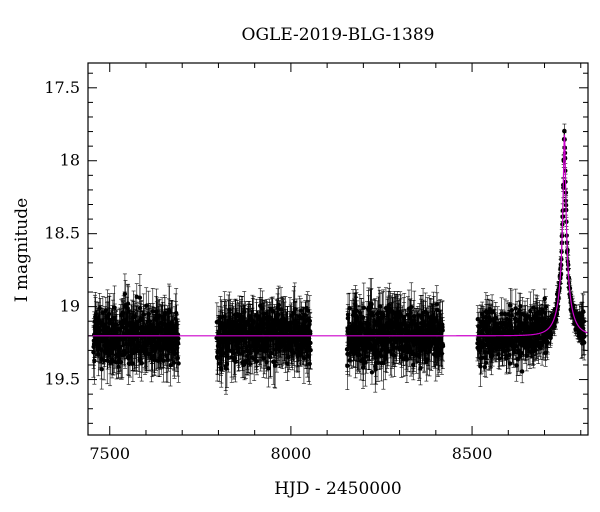 The width and height of the screenshot is (600, 512). What do you see at coordinates (338, 35) in the screenshot?
I see `chart-title: OGLE-2019-BLG-1389` at bounding box center [338, 35].